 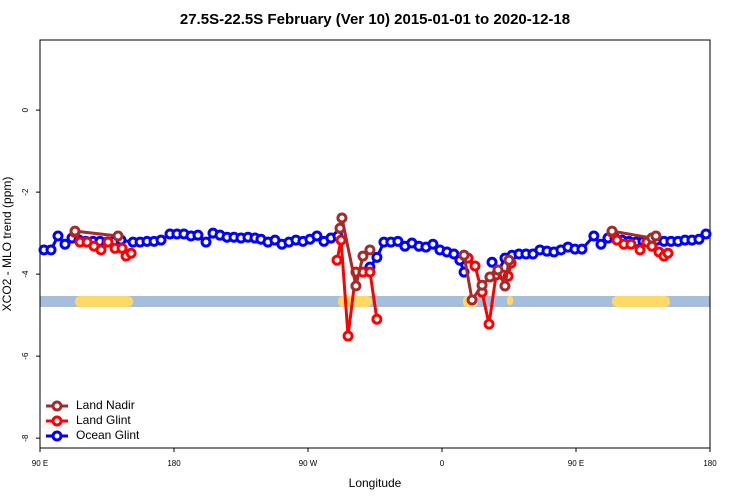 What do you see at coordinates (108, 435) in the screenshot?
I see `legend-label: Ocean Glint` at bounding box center [108, 435].